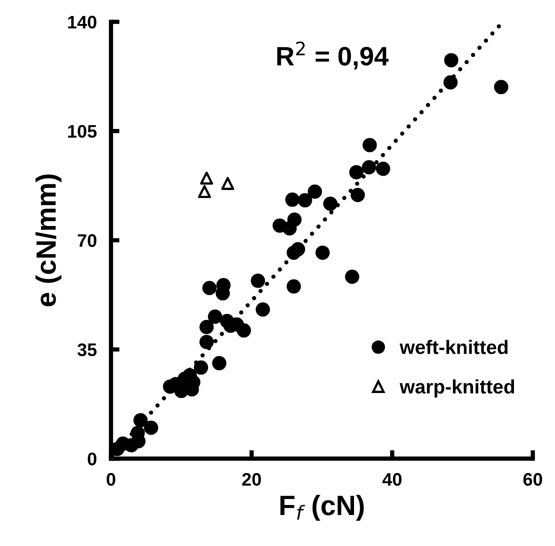 This screenshot has width=555, height=546. What do you see at coordinates (82, 131) in the screenshot?
I see `y-tick-label: 105` at bounding box center [82, 131].